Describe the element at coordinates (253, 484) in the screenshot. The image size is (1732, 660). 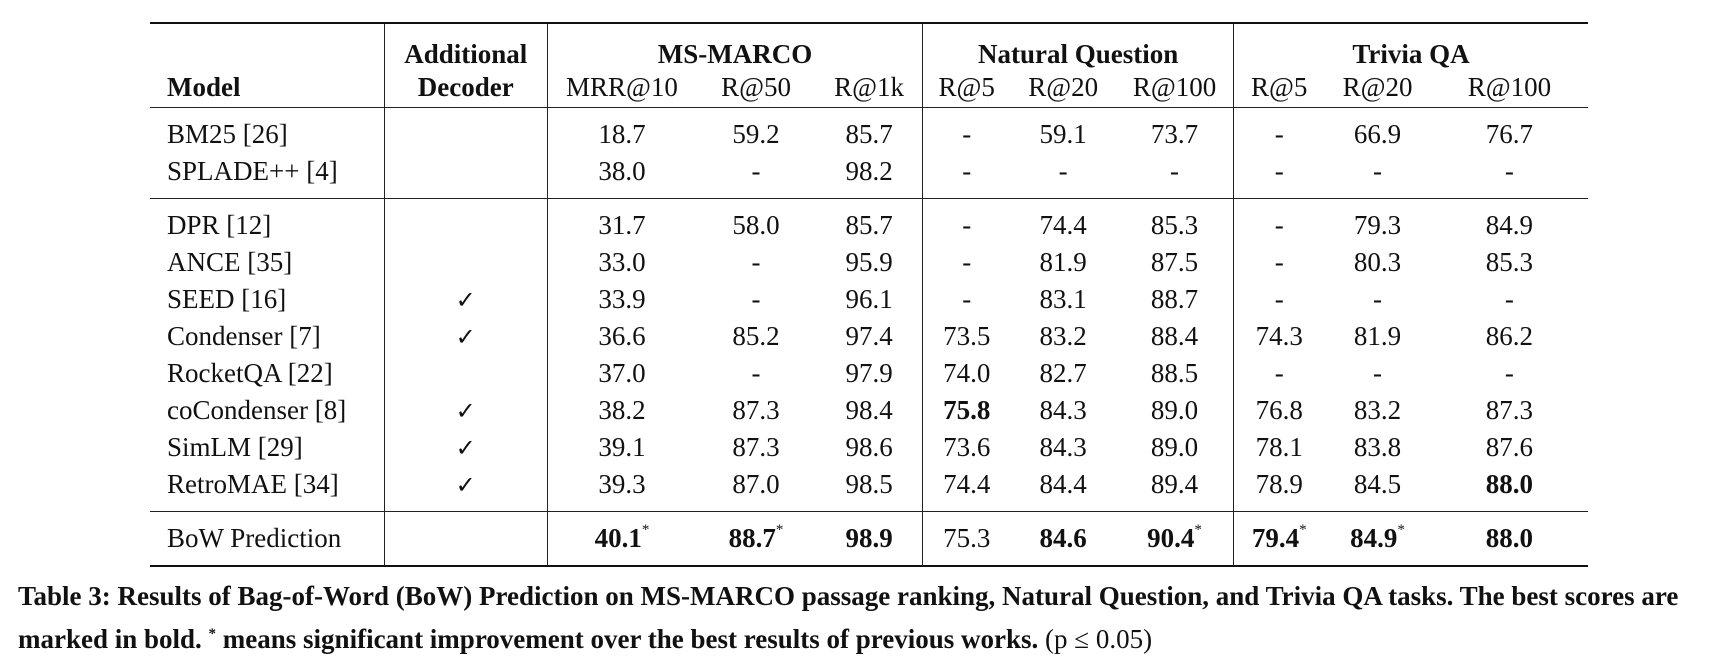
I see `model-name: RetroMAE [34]` at that location.